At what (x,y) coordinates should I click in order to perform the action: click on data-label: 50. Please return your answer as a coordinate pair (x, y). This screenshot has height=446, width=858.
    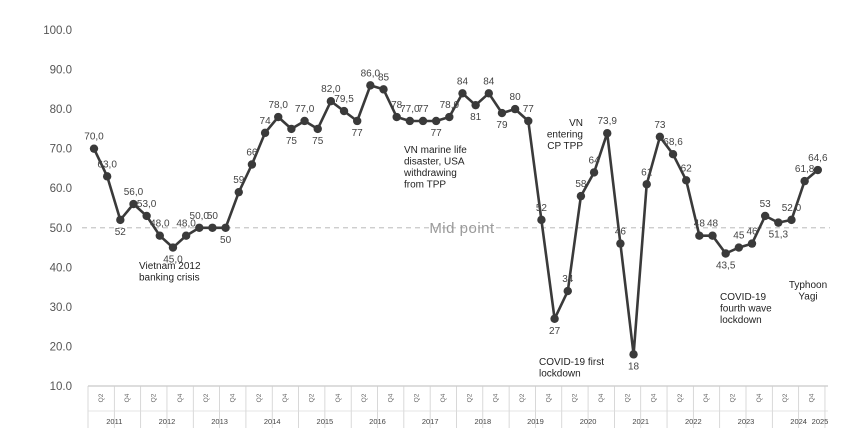
    Looking at the image, I should click on (213, 216).